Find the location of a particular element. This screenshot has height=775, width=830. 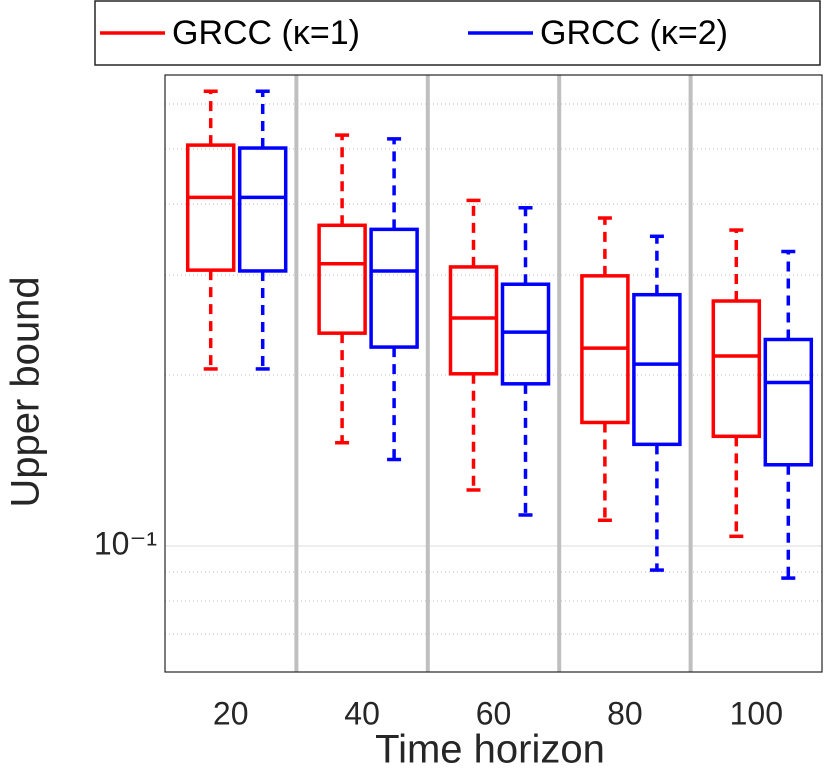

y-tick-label: 10⁻¹ is located at coordinates (125, 543).